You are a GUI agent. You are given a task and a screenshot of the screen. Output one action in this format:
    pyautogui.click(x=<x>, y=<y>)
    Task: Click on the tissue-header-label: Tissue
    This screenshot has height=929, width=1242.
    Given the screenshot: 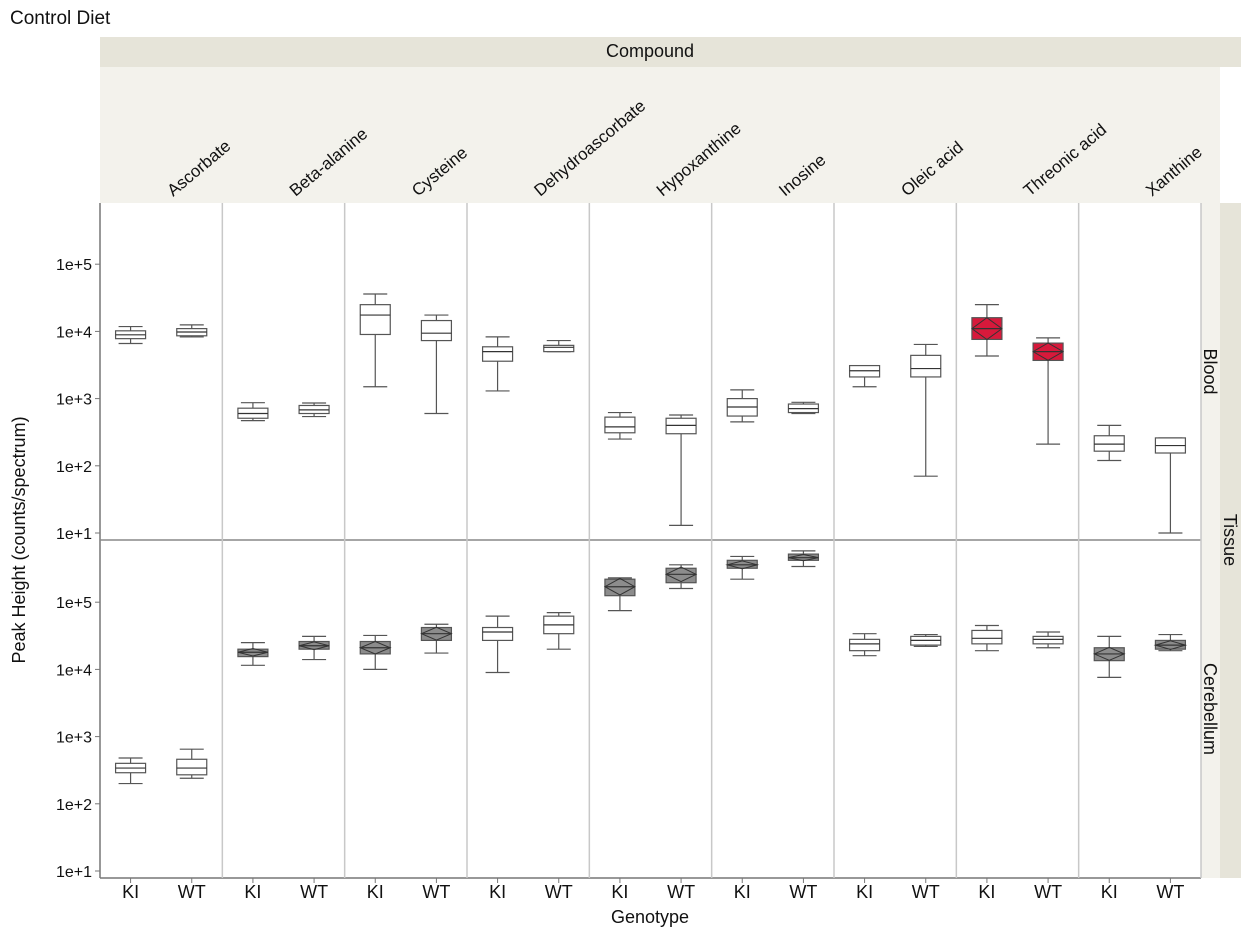 What is the action you would take?
    pyautogui.click(x=1230, y=540)
    